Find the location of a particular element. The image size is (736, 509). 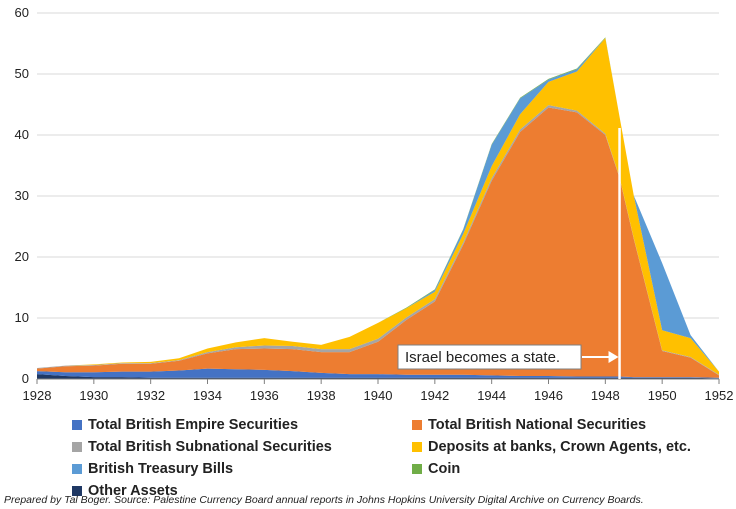

x-tick-label: 1942 is located at coordinates (434, 395).